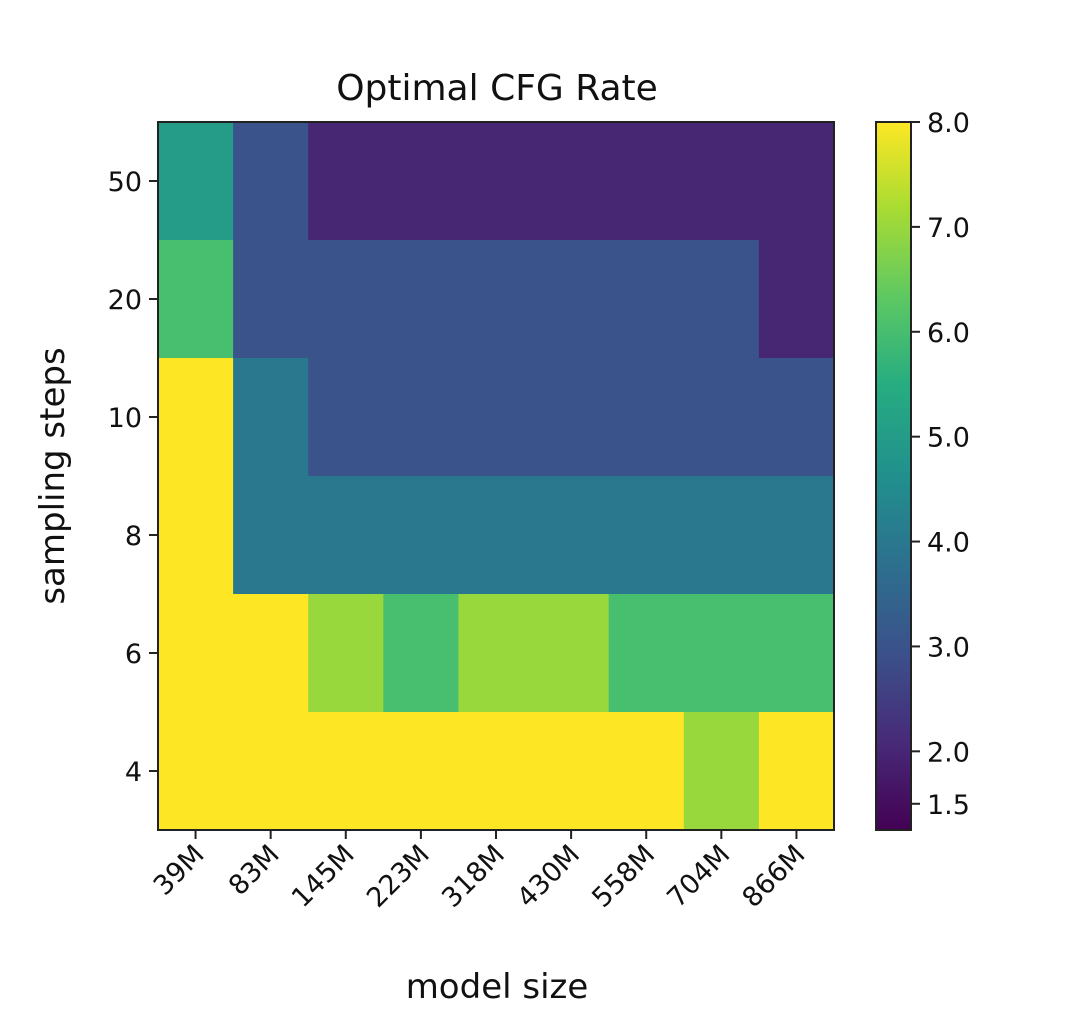 The height and width of the screenshot is (1025, 1080). I want to click on chart-title: Optimal CFG Rate, so click(497, 88).